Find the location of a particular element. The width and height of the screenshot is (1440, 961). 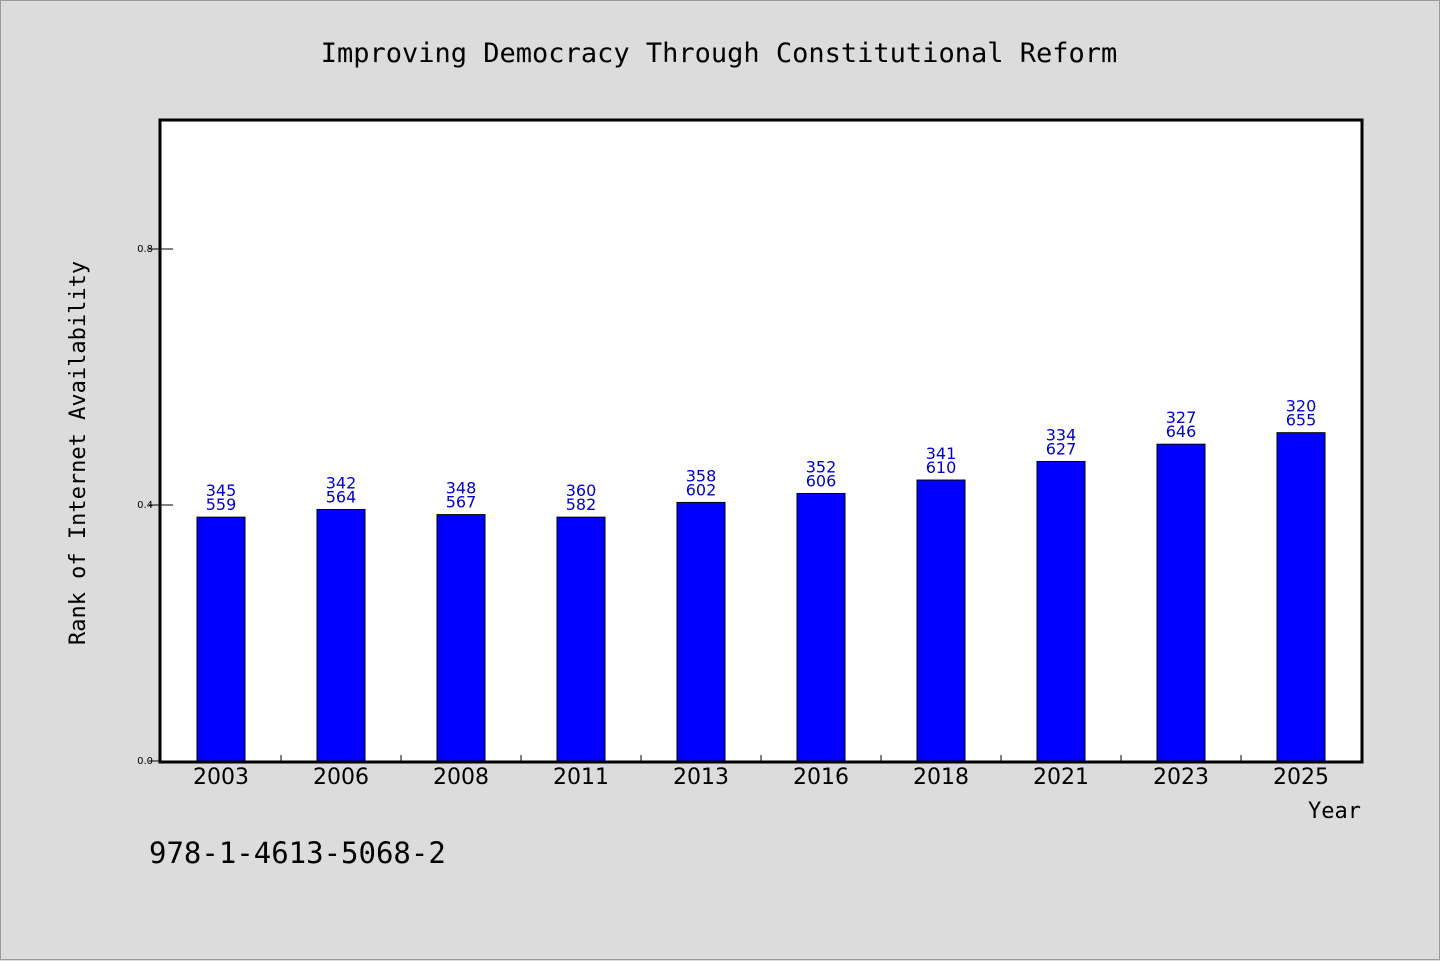

bar-2011 is located at coordinates (581, 639).